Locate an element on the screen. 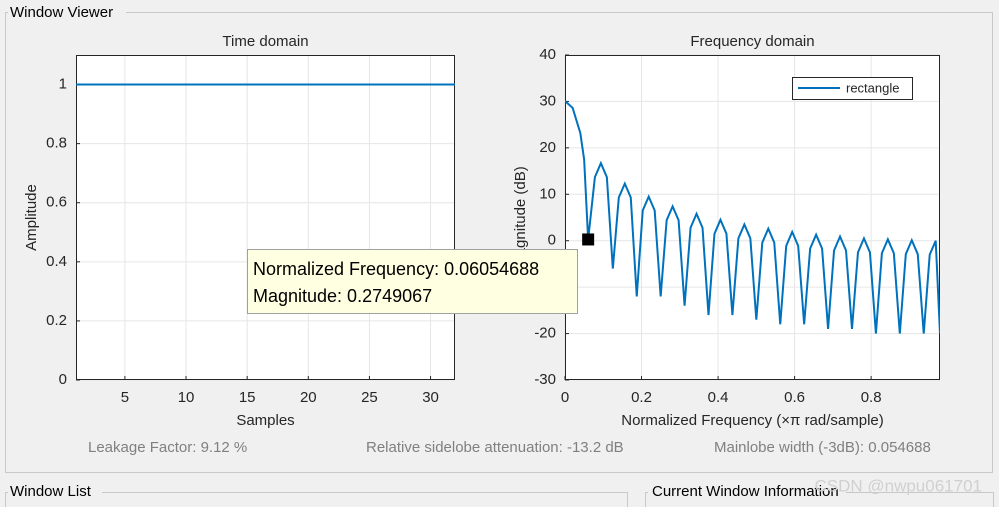  list-frame is located at coordinates (316, 499).